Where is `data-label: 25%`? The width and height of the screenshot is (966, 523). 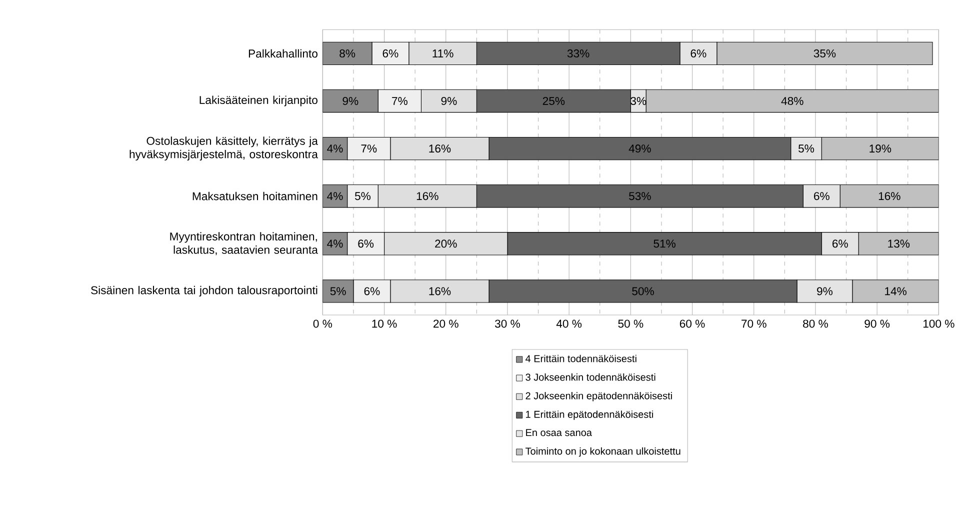
data-label: 25% is located at coordinates (553, 100).